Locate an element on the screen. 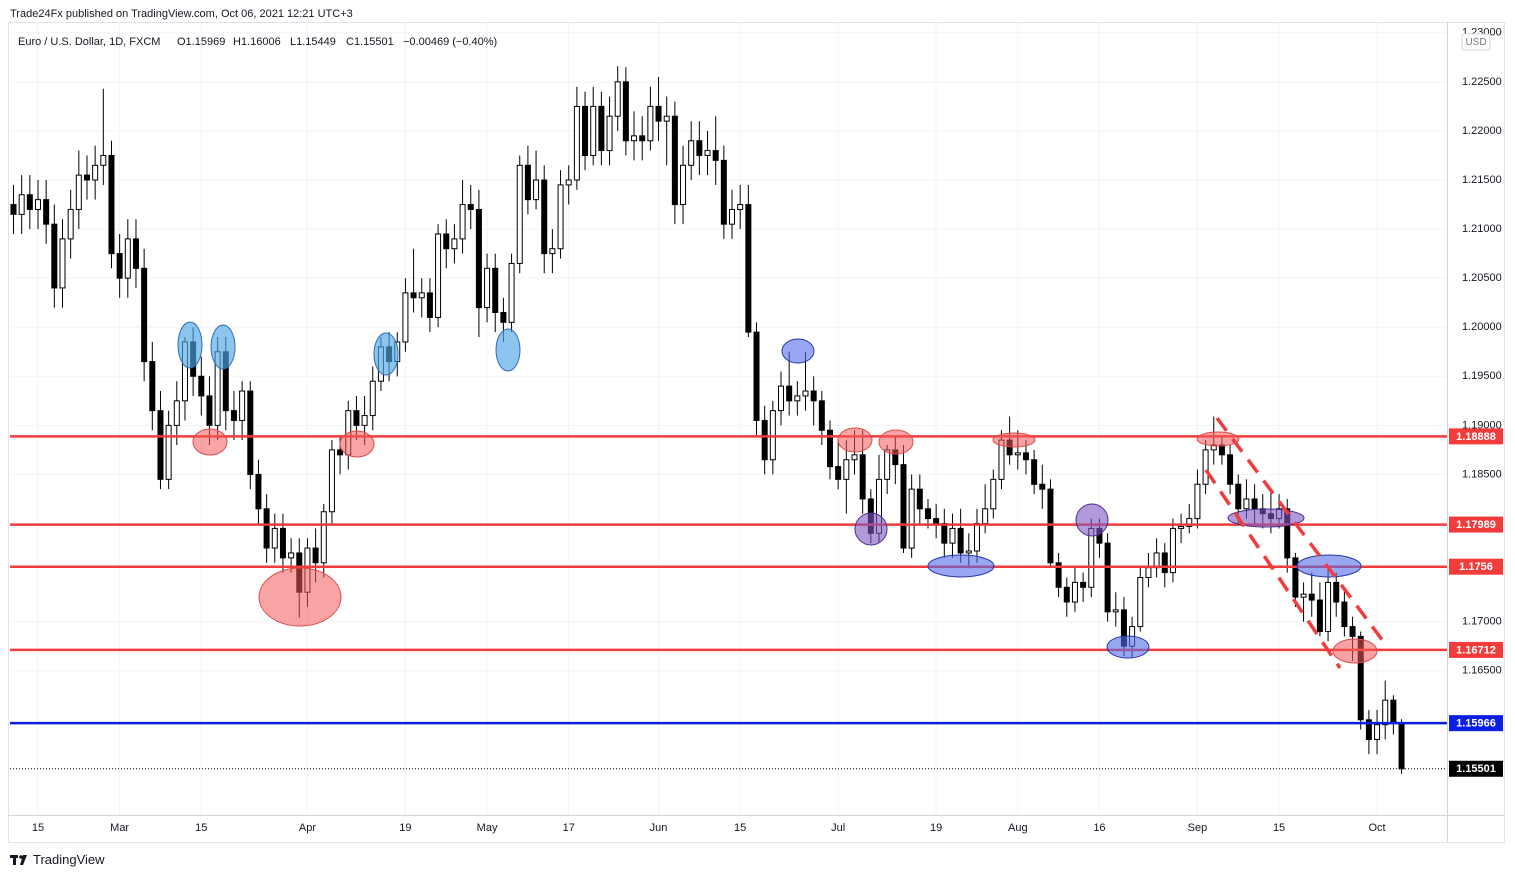  y-tick-label: 1.22000 is located at coordinates (1482, 131).